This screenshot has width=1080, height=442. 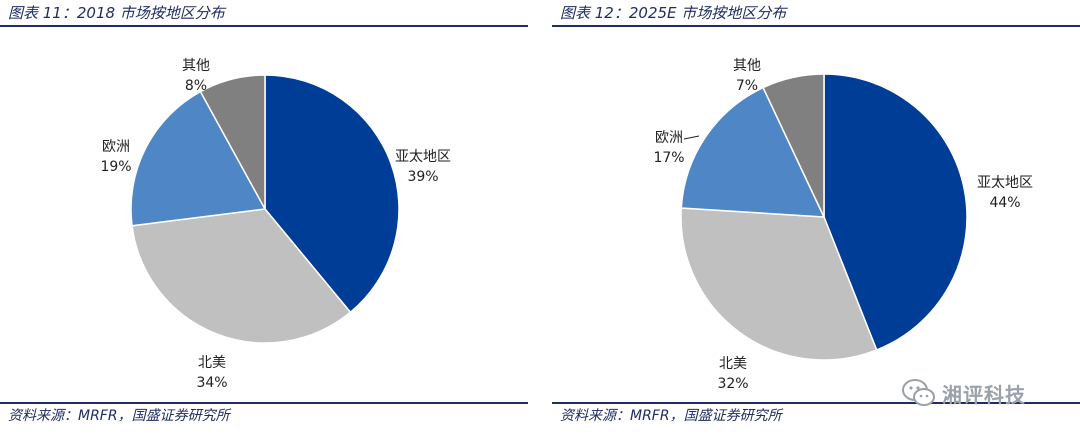 I want to click on chart-title: 图表 11：2018 市场按地区分布, so click(x=116, y=13).